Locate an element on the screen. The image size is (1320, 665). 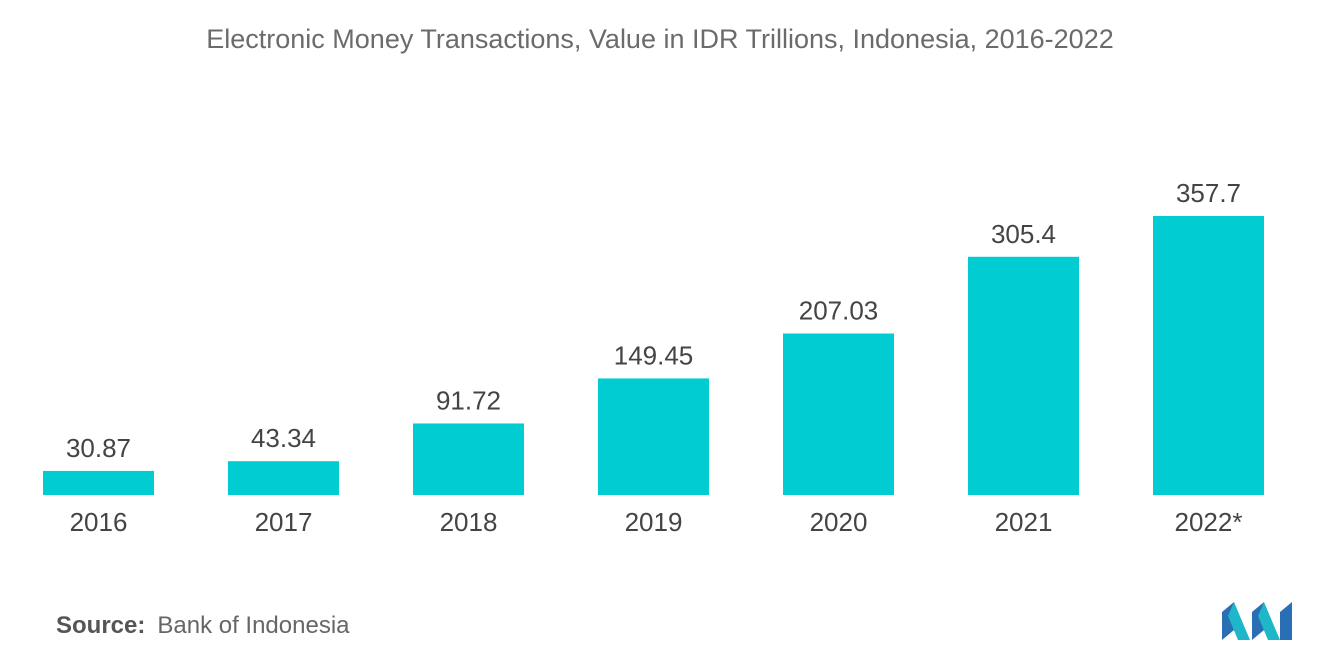
source-label: Source: is located at coordinates (101, 625).